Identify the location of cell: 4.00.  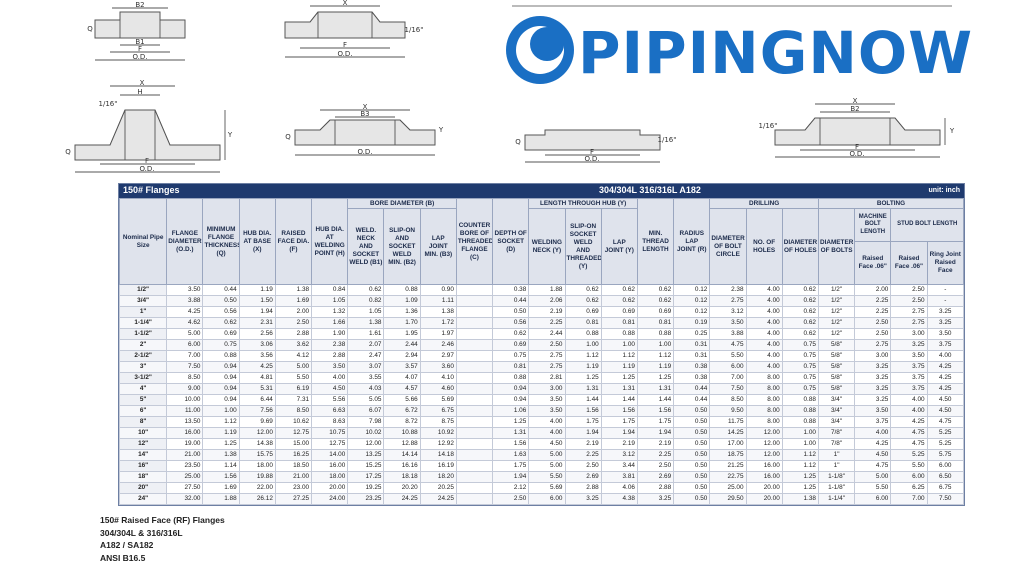
(764, 334).